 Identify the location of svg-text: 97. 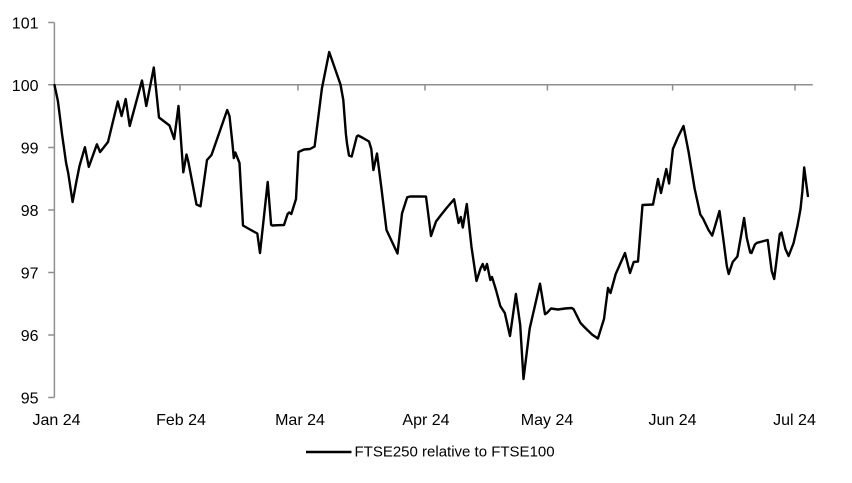
(30, 274).